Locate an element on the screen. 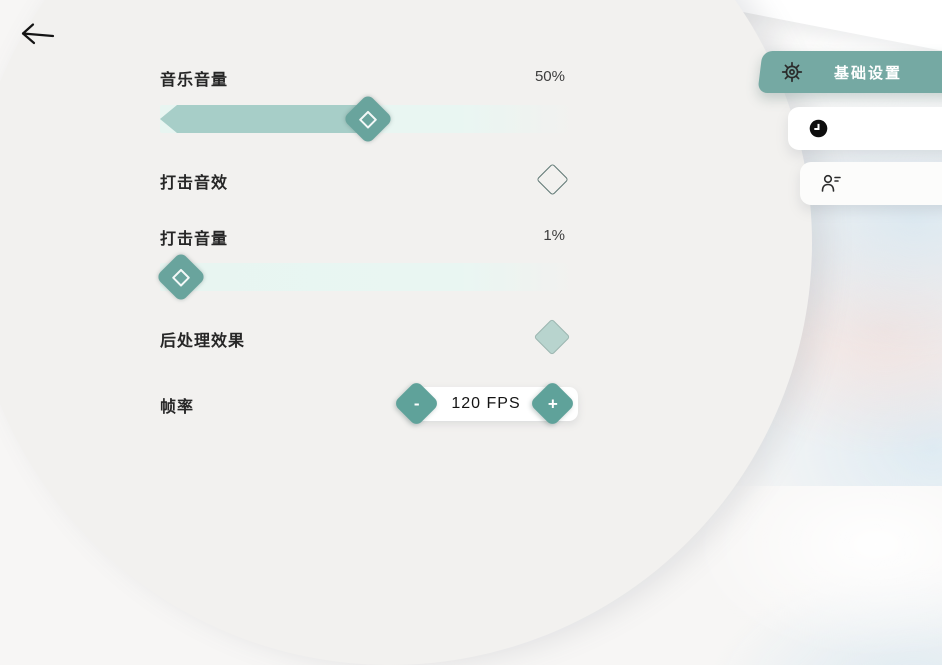 The height and width of the screenshot is (665, 942). post-processing-checkbox is located at coordinates (552, 337).